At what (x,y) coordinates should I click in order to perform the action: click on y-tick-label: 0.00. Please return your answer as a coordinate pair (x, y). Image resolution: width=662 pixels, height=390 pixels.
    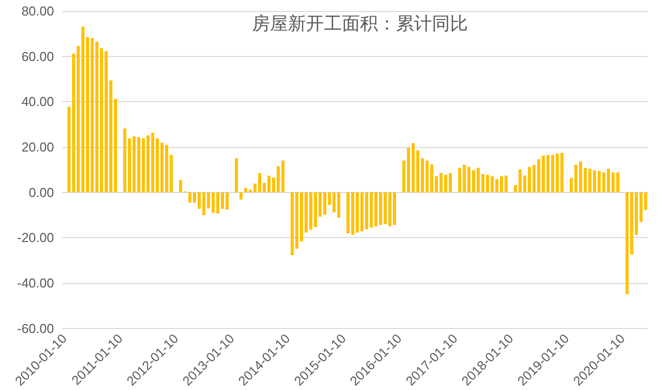
    Looking at the image, I should click on (41, 192).